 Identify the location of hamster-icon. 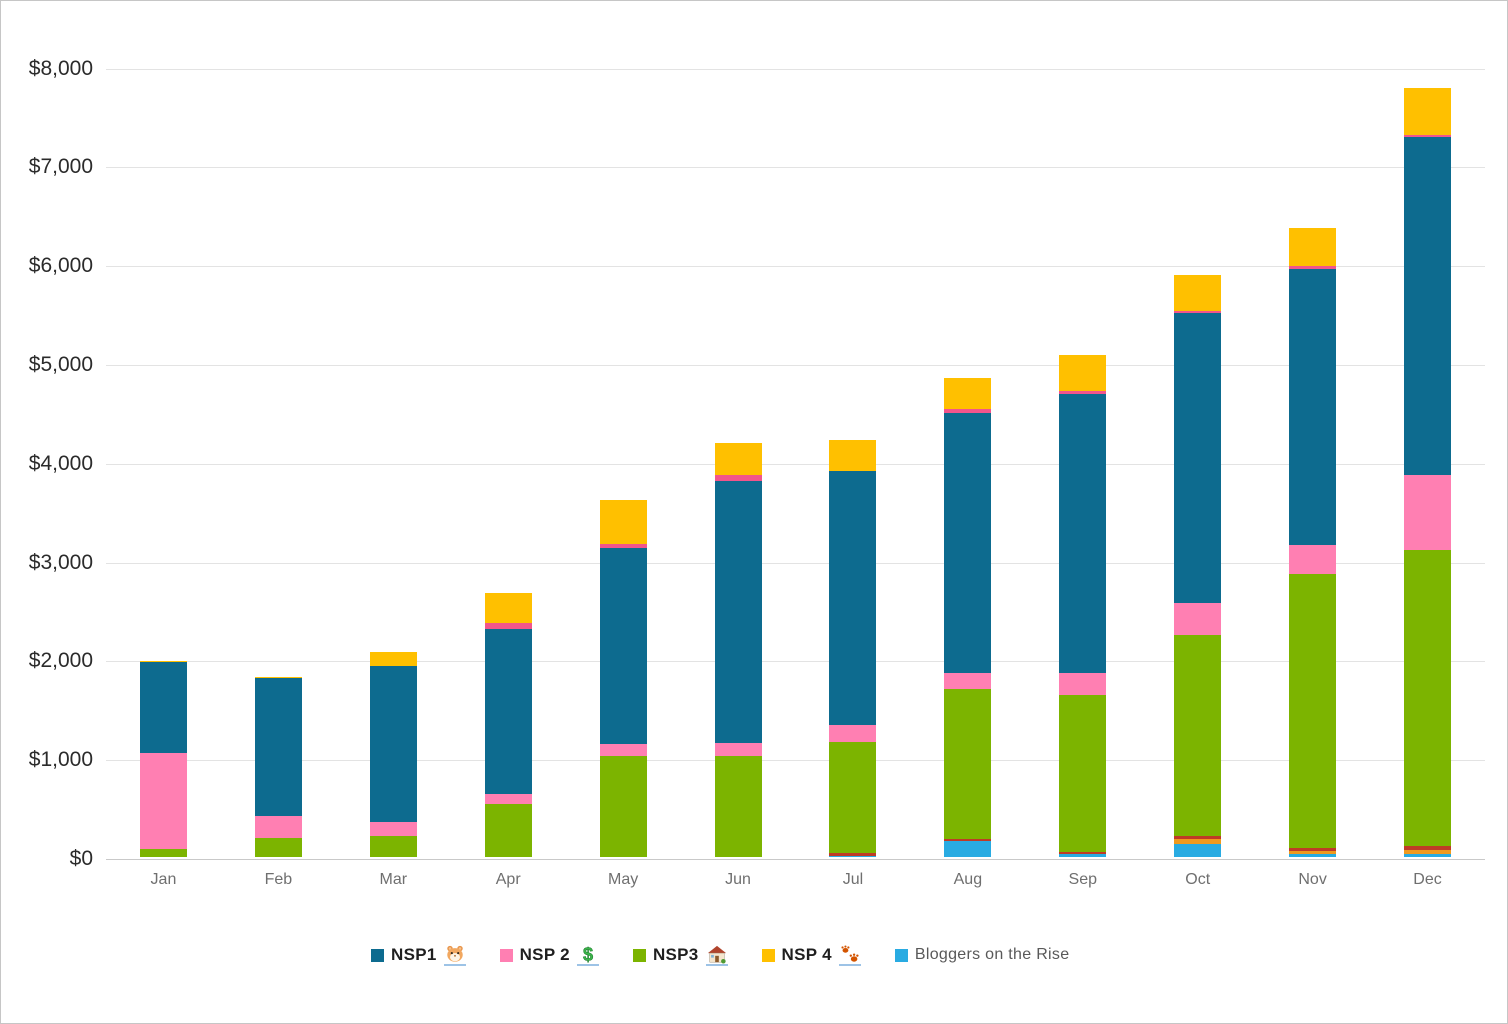
(454, 955).